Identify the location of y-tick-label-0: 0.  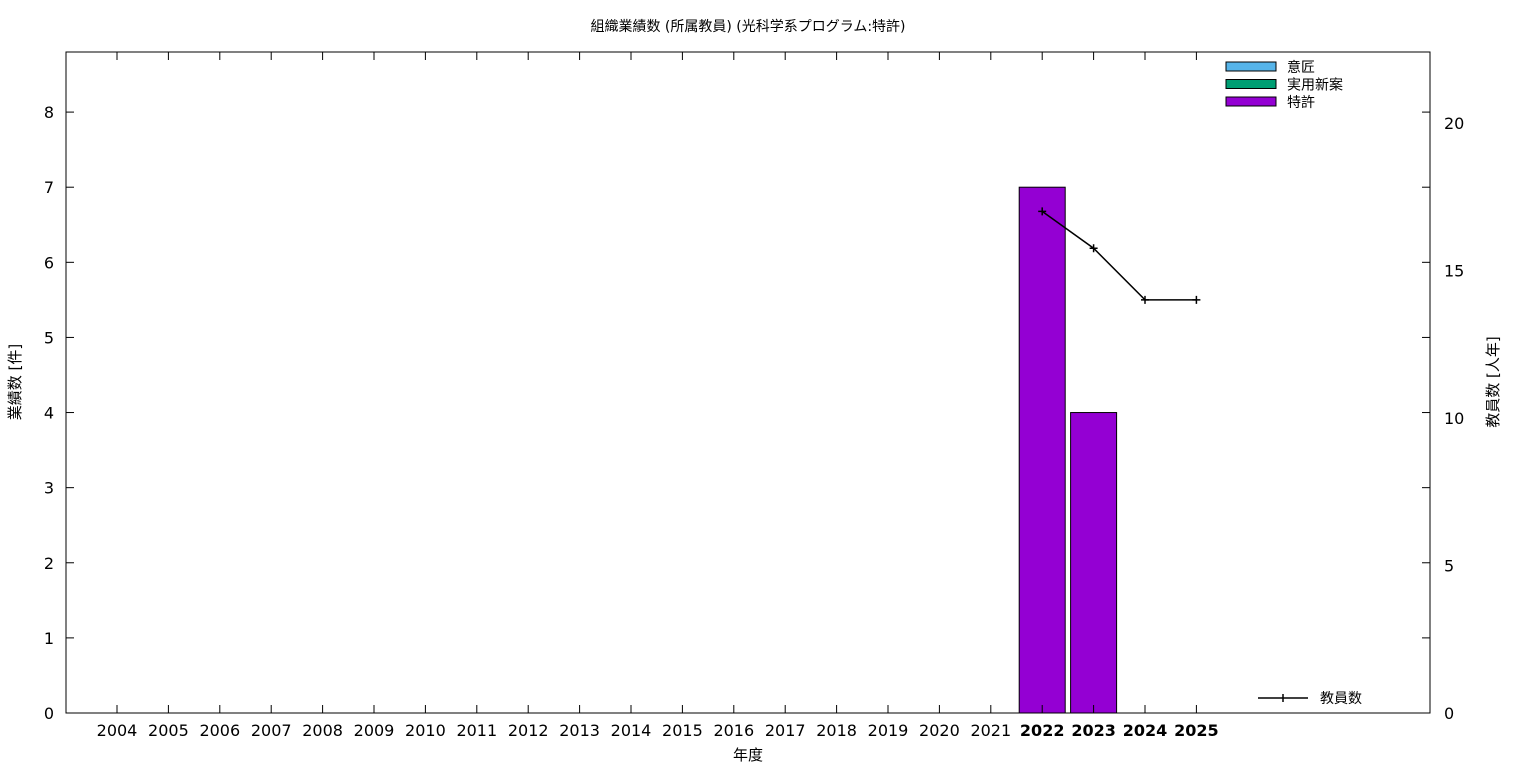
(49, 713).